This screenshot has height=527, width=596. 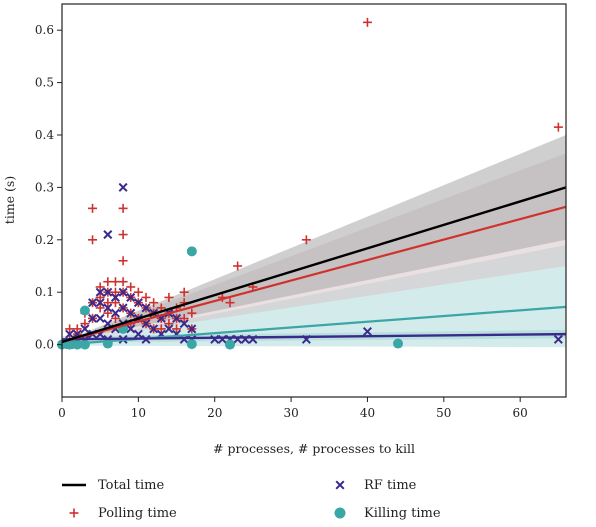 I want to click on legend-rf-swatch-b, so click(x=340, y=485).